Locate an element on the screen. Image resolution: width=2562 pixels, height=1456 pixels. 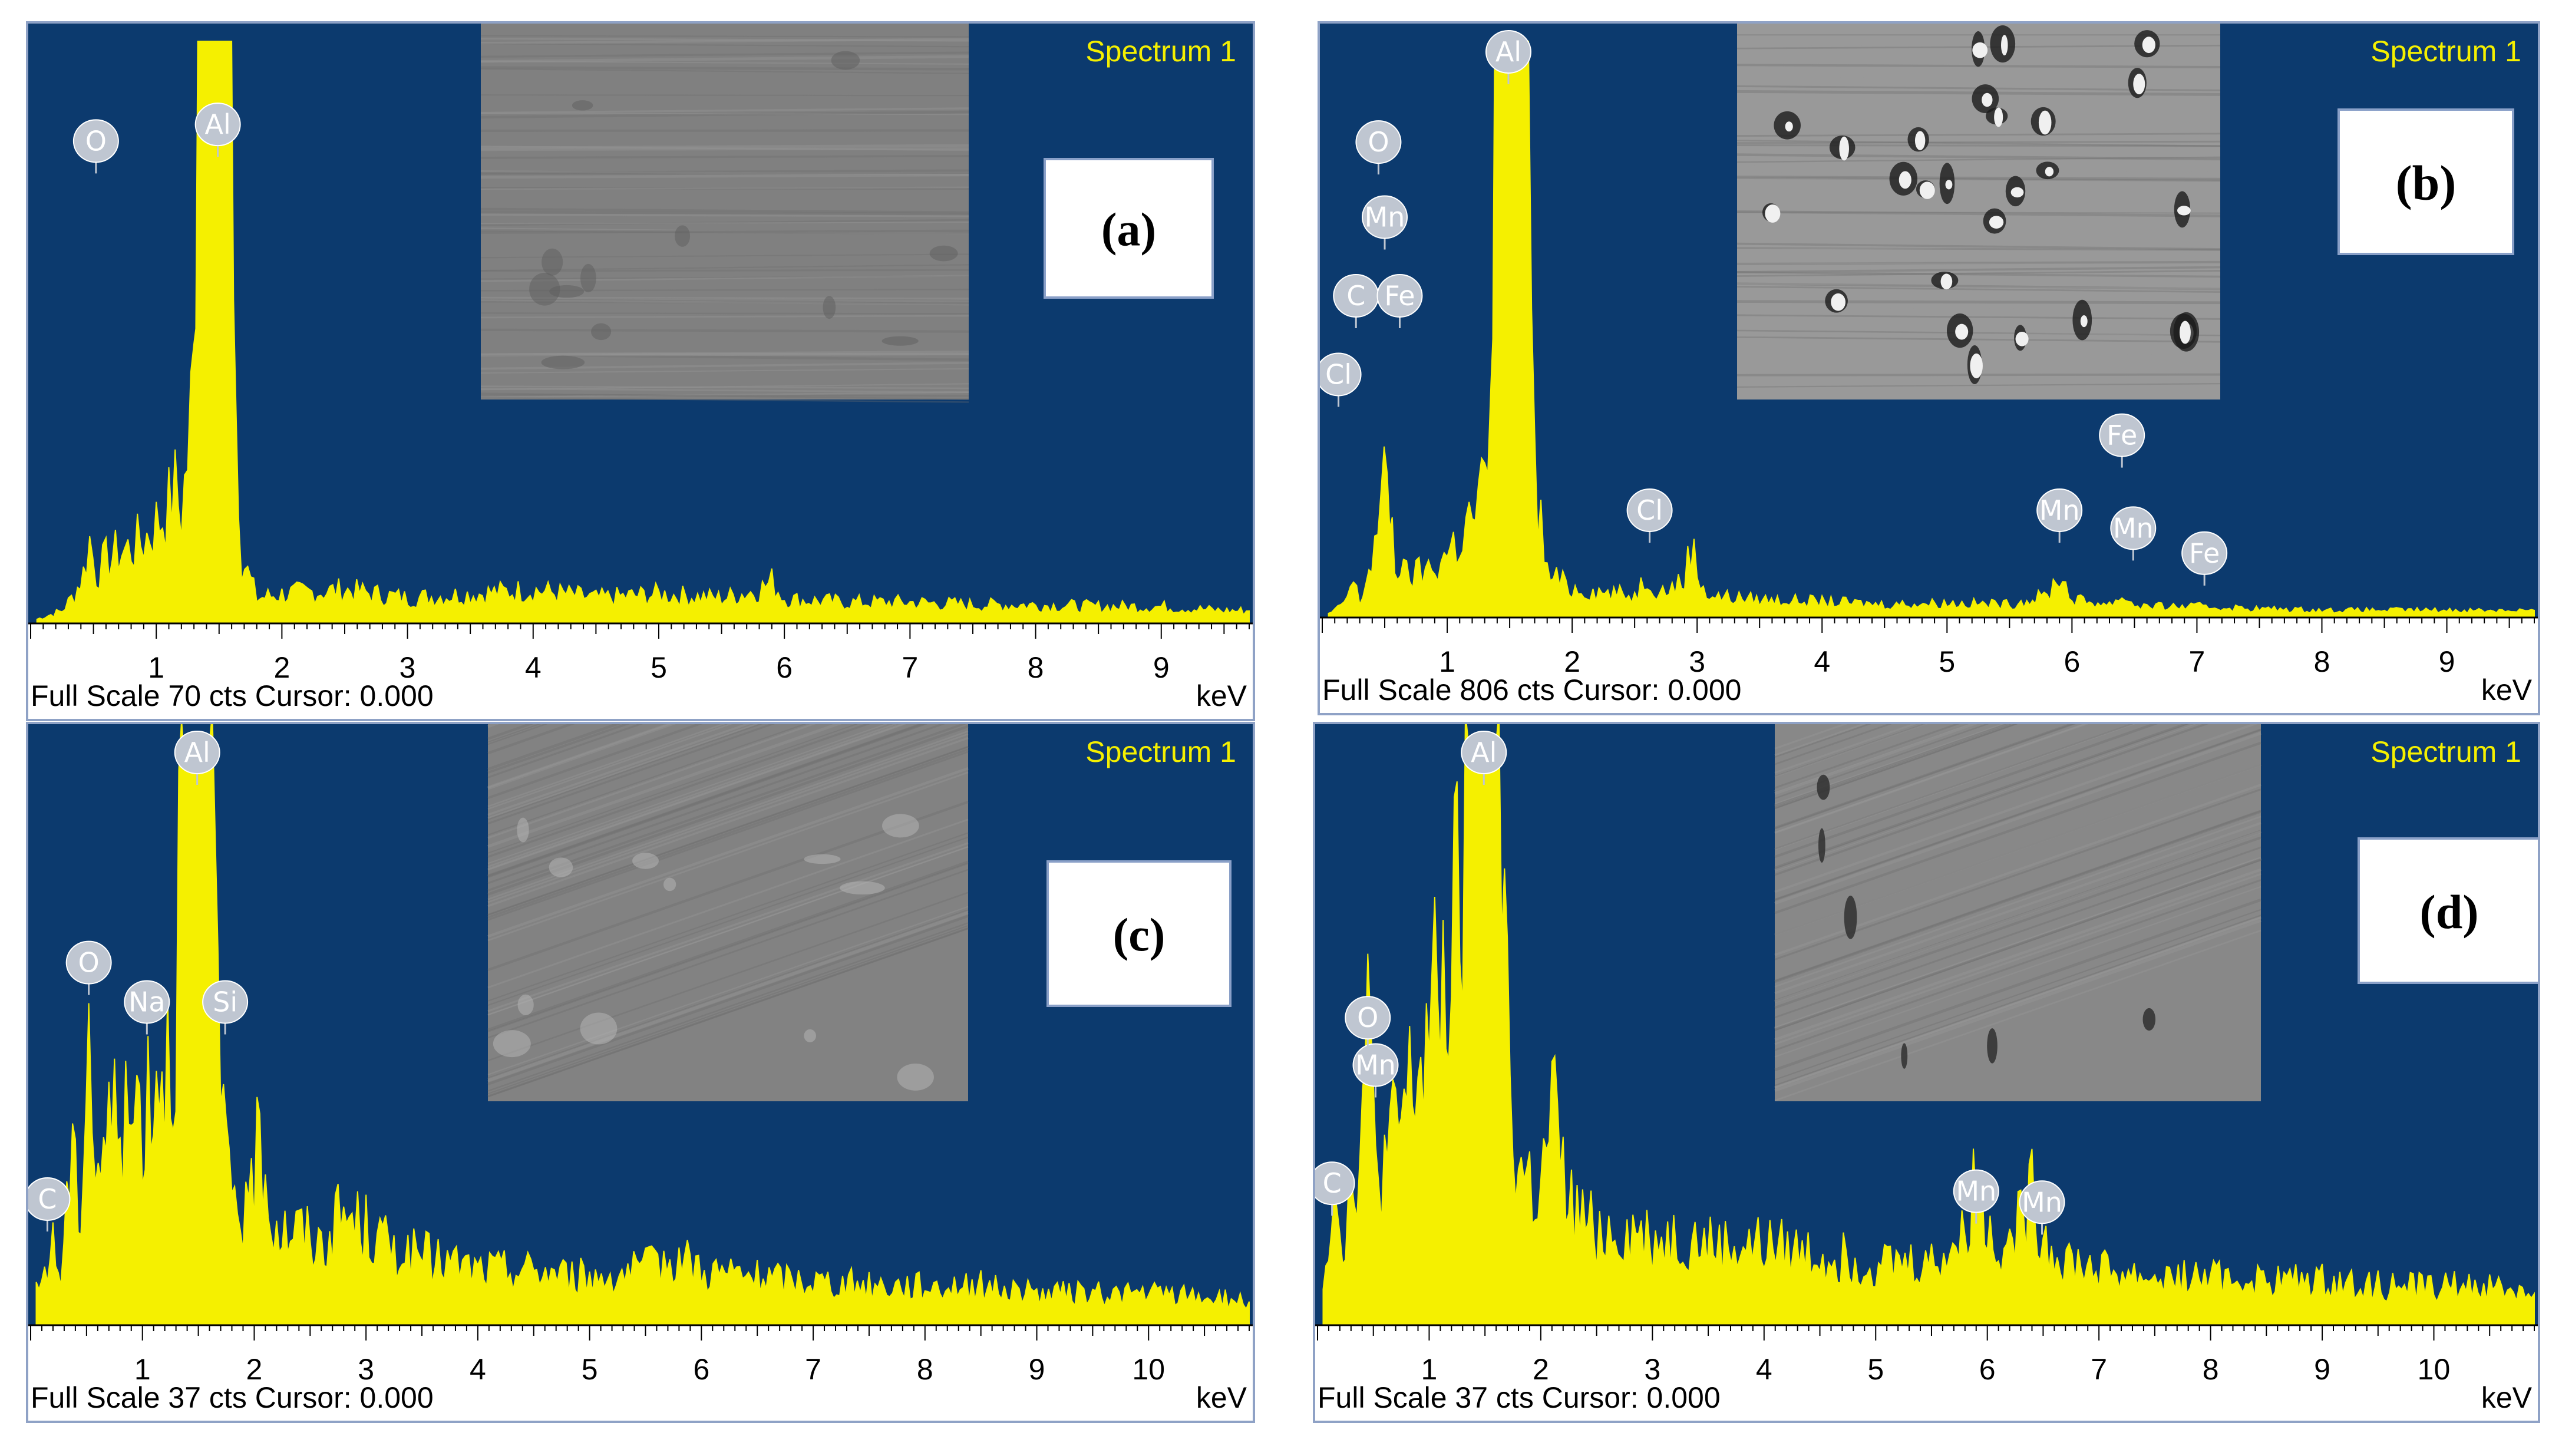
x-tick-label: 6 is located at coordinates (785, 667).